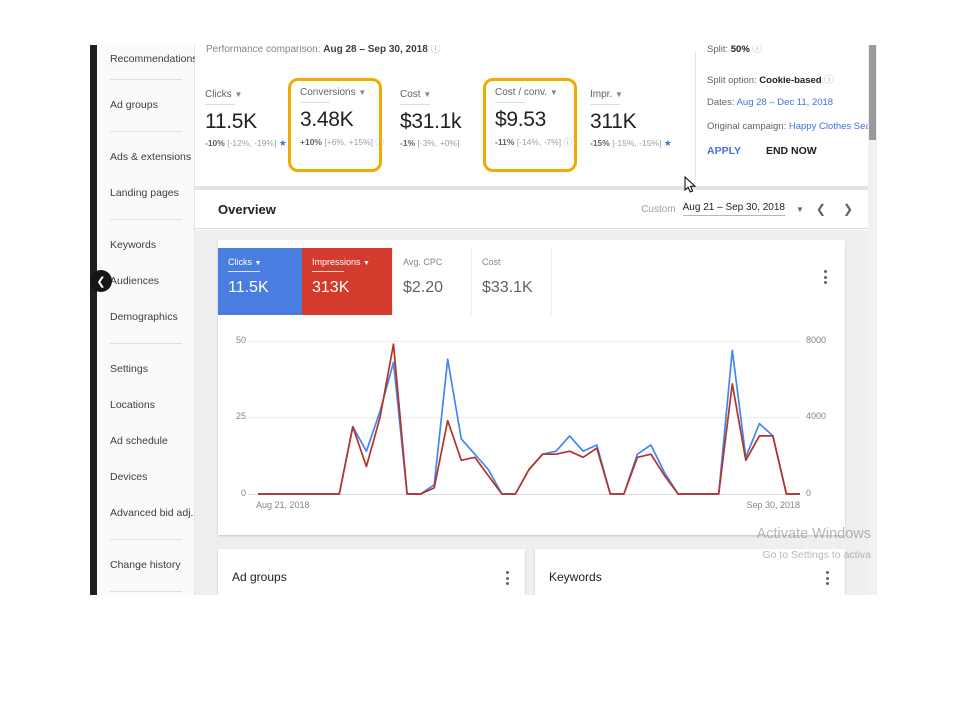 Image resolution: width=960 pixels, height=720 pixels. Describe the element at coordinates (154, 59) in the screenshot. I see `sidebar-item-recommendations: Recommendations` at that location.